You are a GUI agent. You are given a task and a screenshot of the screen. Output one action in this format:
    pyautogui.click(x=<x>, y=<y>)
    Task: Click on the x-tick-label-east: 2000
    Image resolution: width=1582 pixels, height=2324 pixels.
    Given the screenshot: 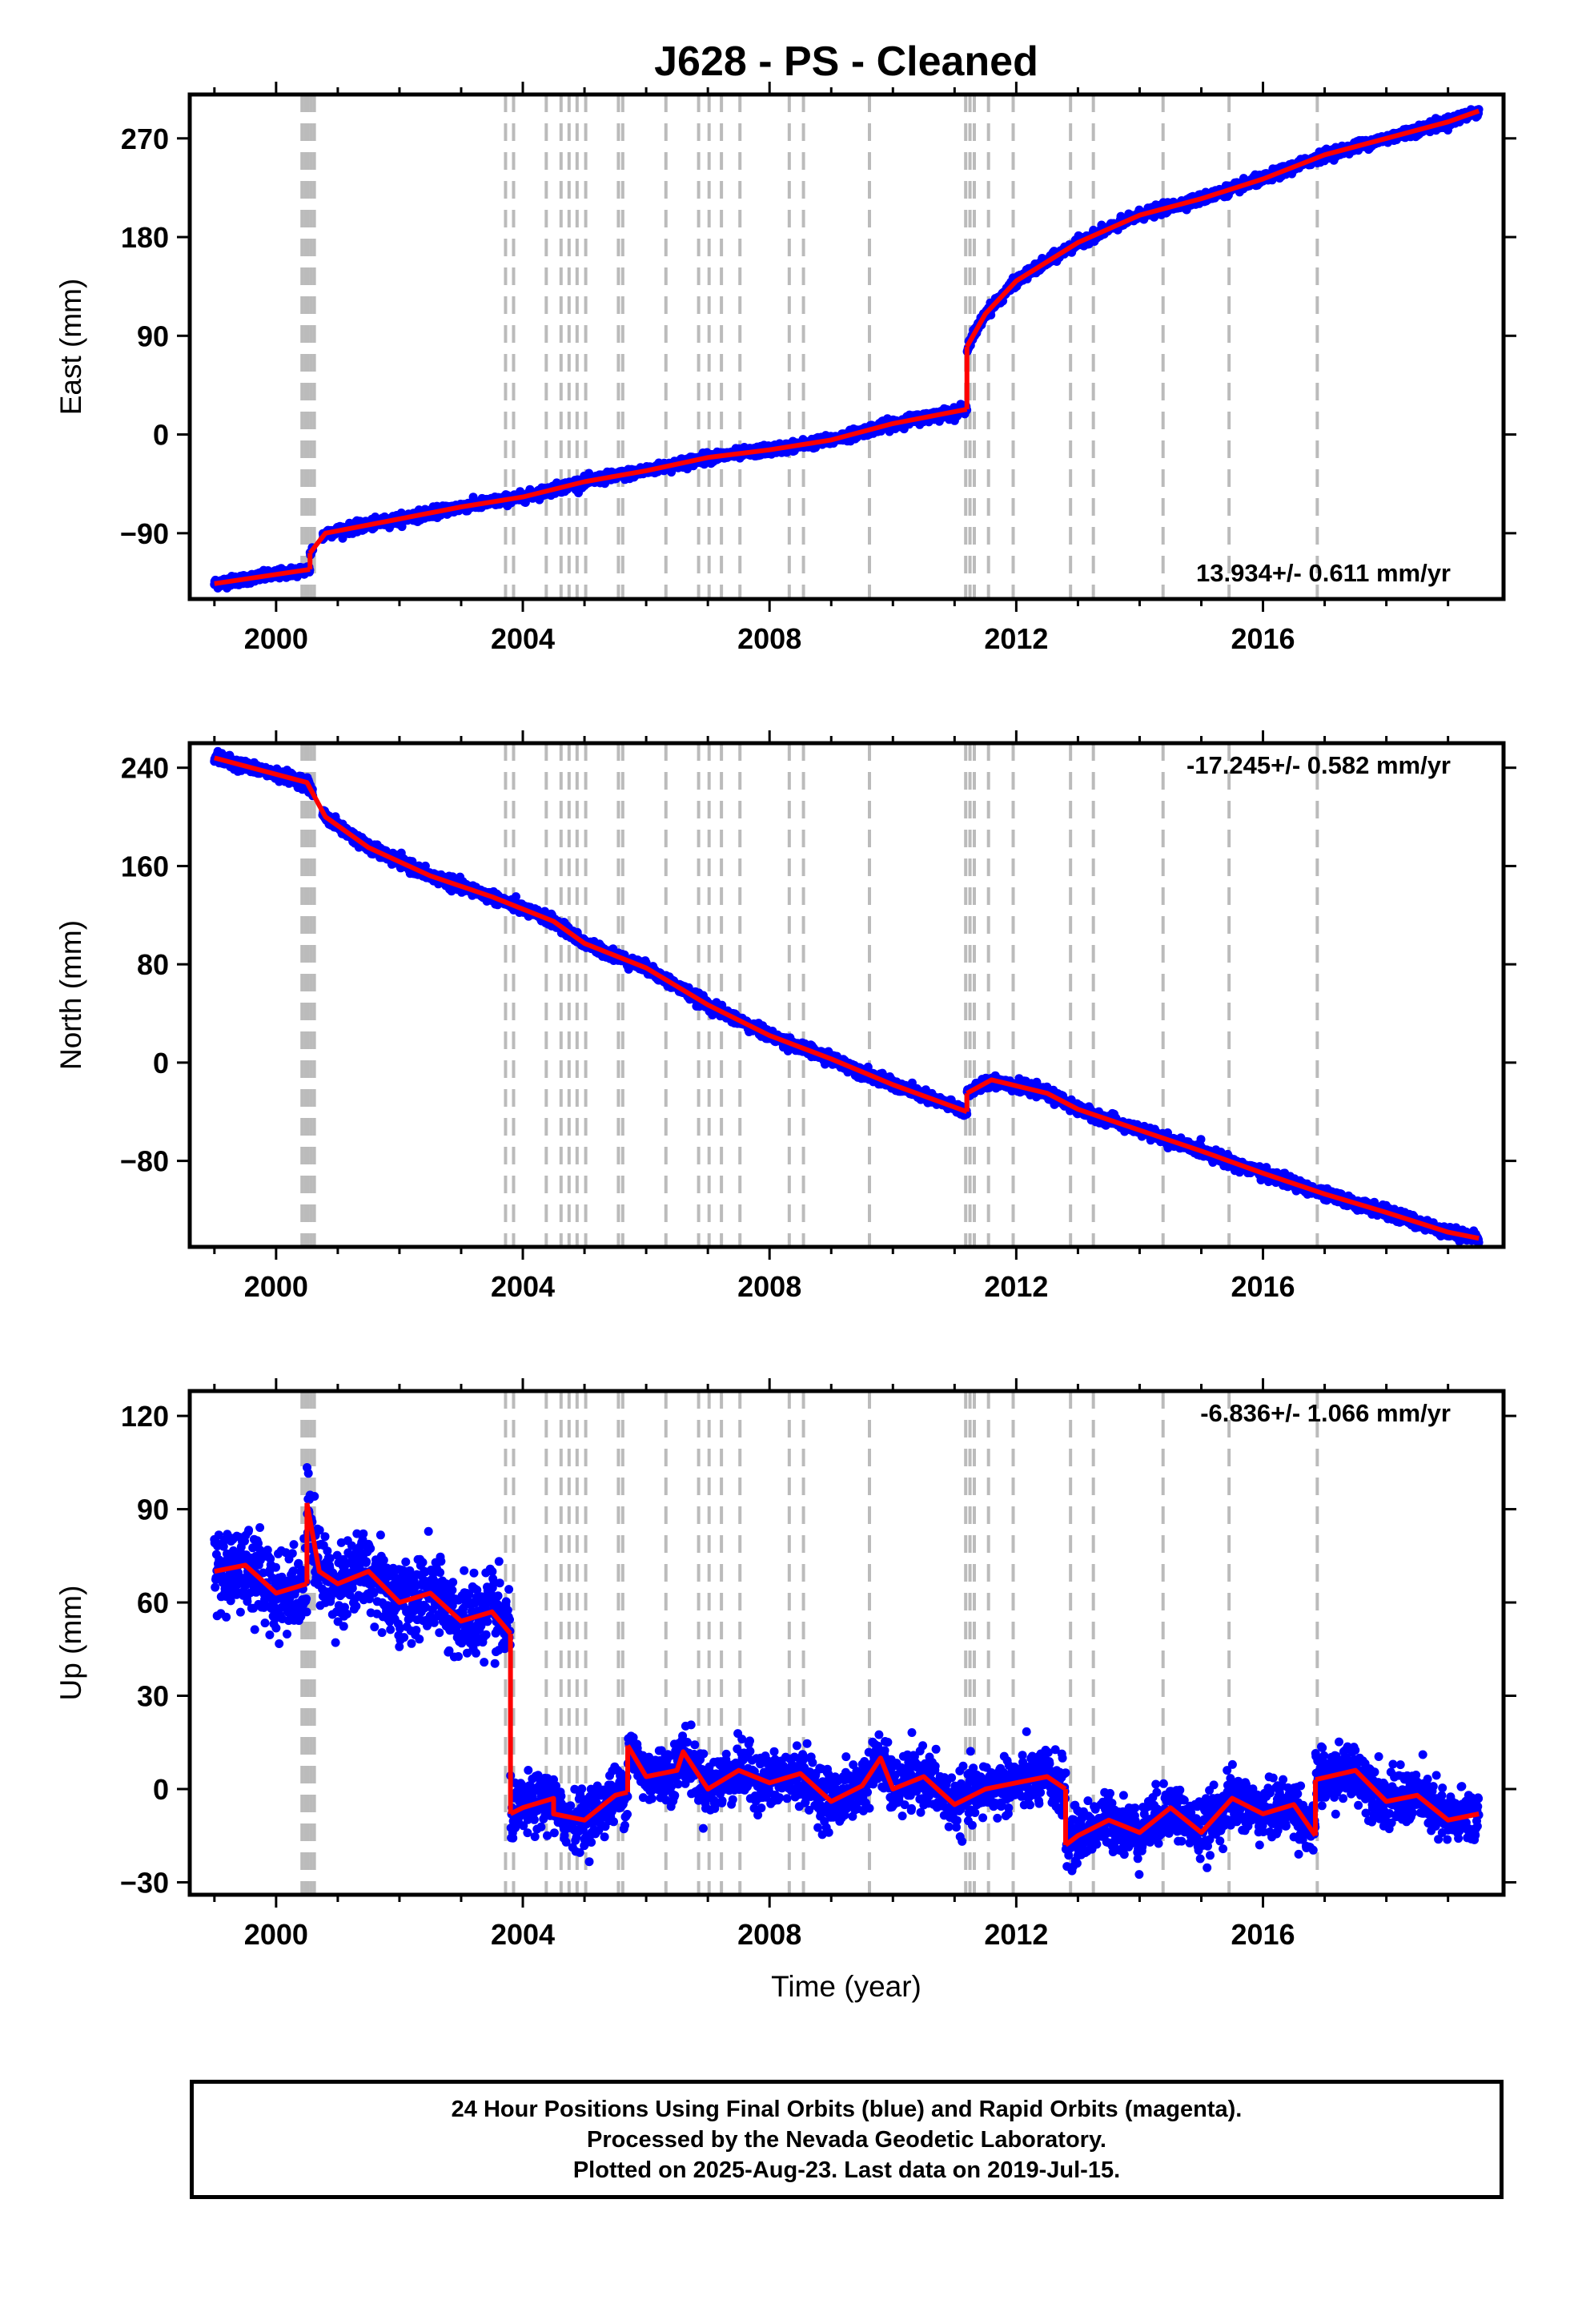 What is the action you would take?
    pyautogui.click(x=276, y=638)
    